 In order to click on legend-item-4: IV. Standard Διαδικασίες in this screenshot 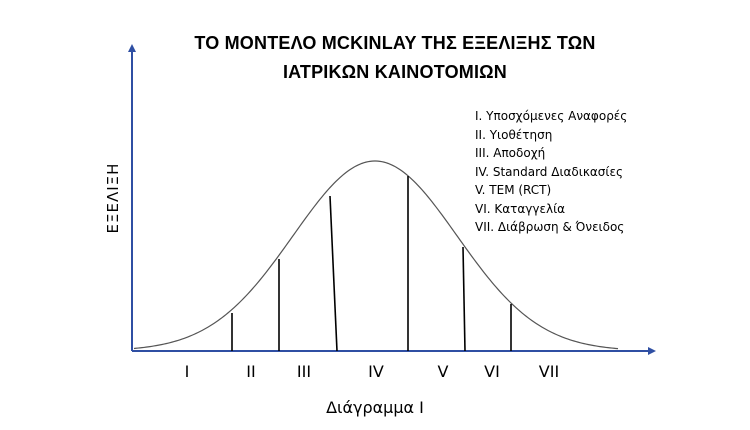, I will do `click(549, 171)`.